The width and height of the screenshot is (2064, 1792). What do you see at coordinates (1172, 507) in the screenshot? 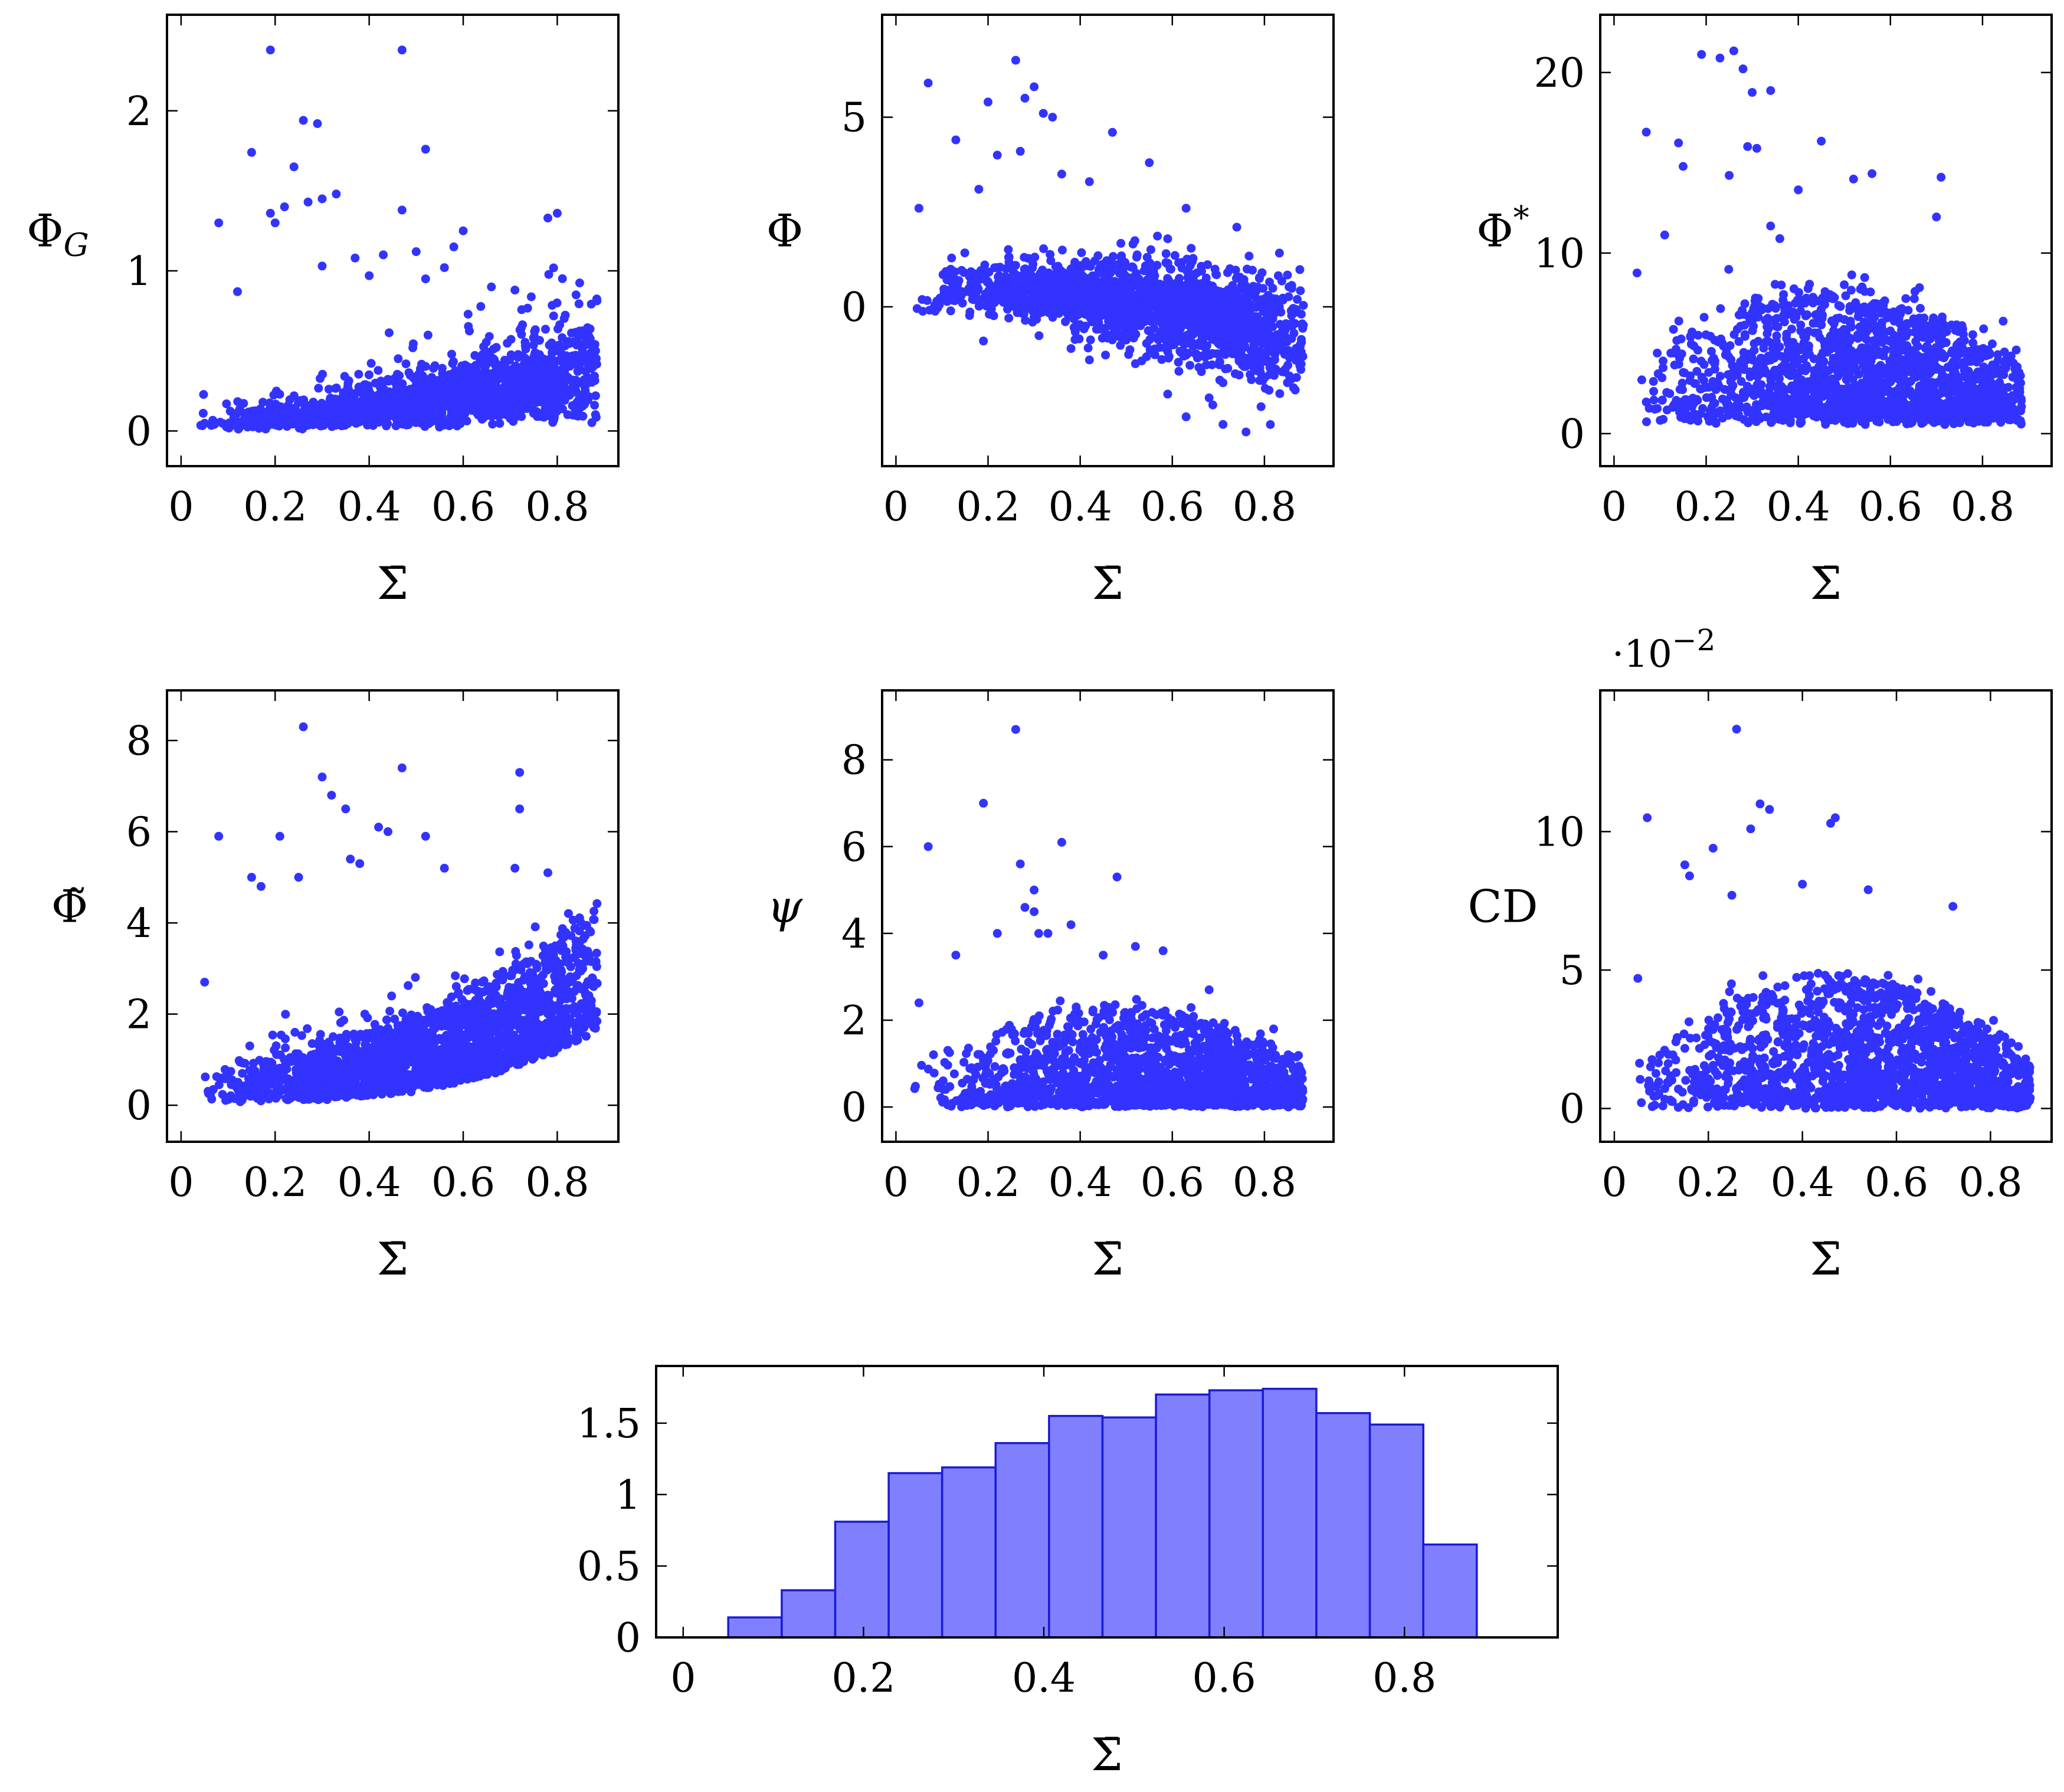
I see `x-tick-label: 0.6` at bounding box center [1172, 507].